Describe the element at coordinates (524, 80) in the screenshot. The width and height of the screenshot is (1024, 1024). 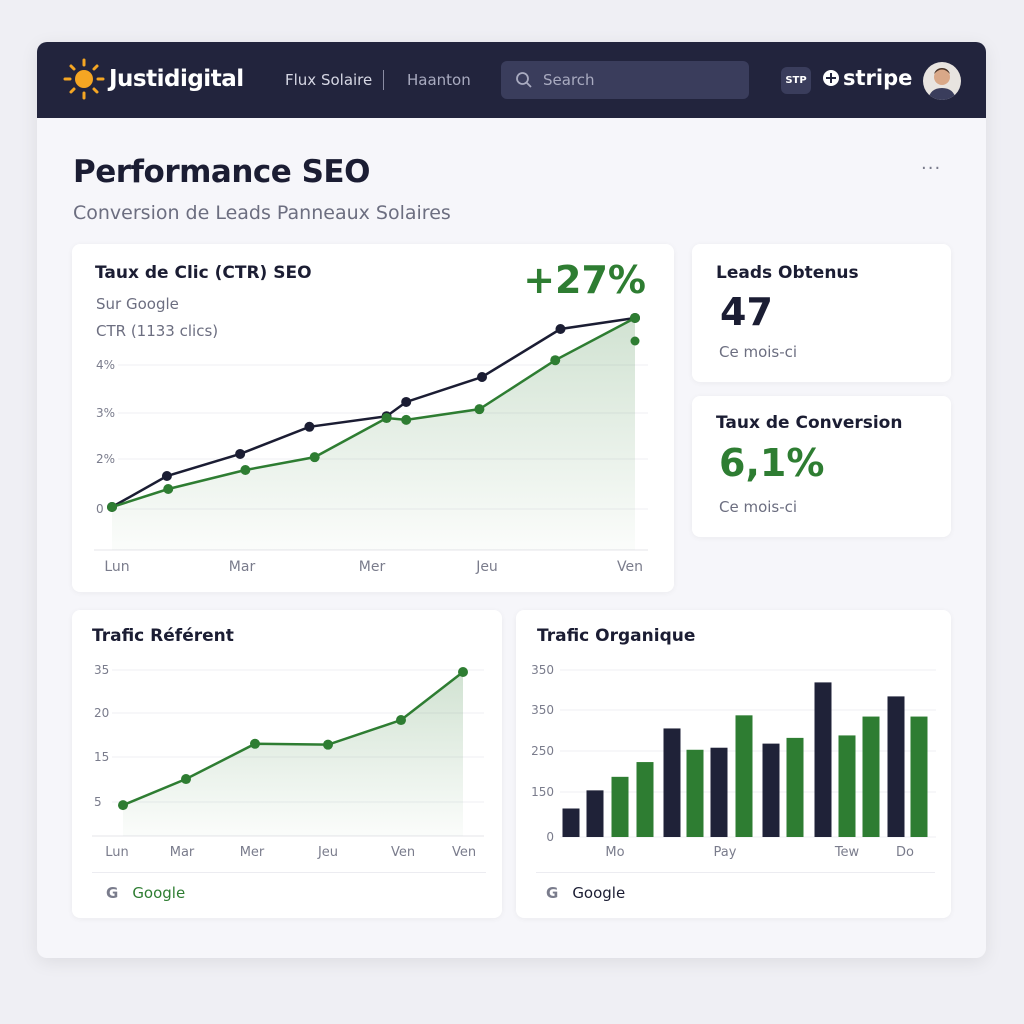
I see `search-icon` at that location.